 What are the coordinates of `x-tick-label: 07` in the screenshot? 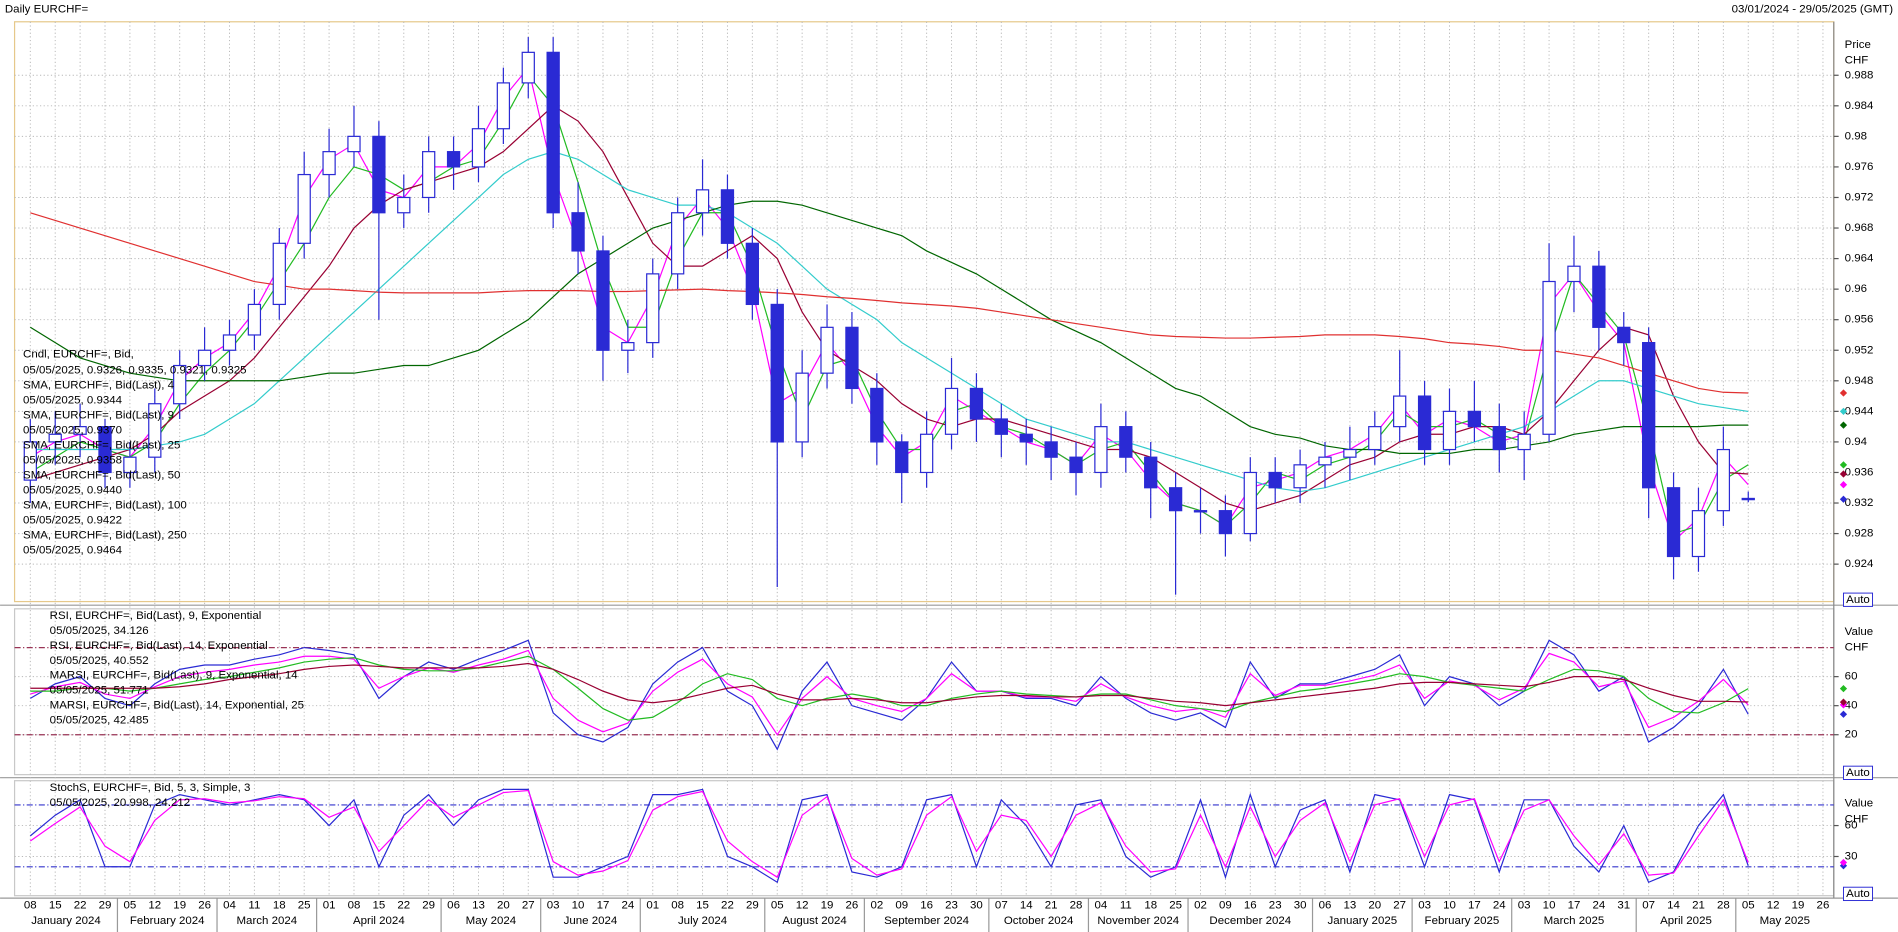 It's located at (1001, 905).